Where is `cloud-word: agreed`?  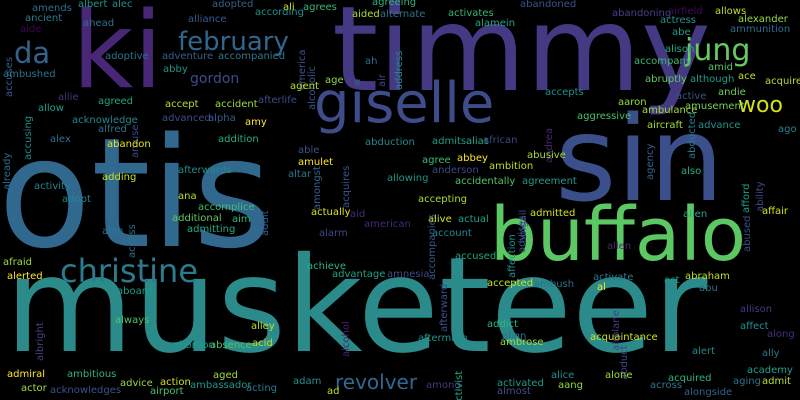
cloud-word: agreed is located at coordinates (116, 101).